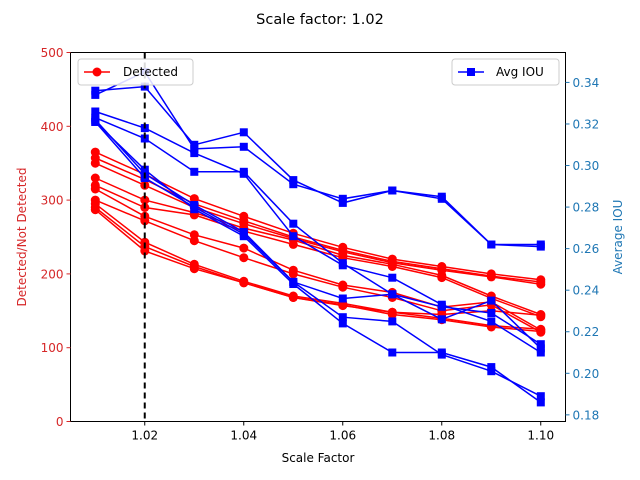 This screenshot has width=640, height=480. Describe the element at coordinates (586, 374) in the screenshot. I see `y-right-tick-label: 0.20` at that location.